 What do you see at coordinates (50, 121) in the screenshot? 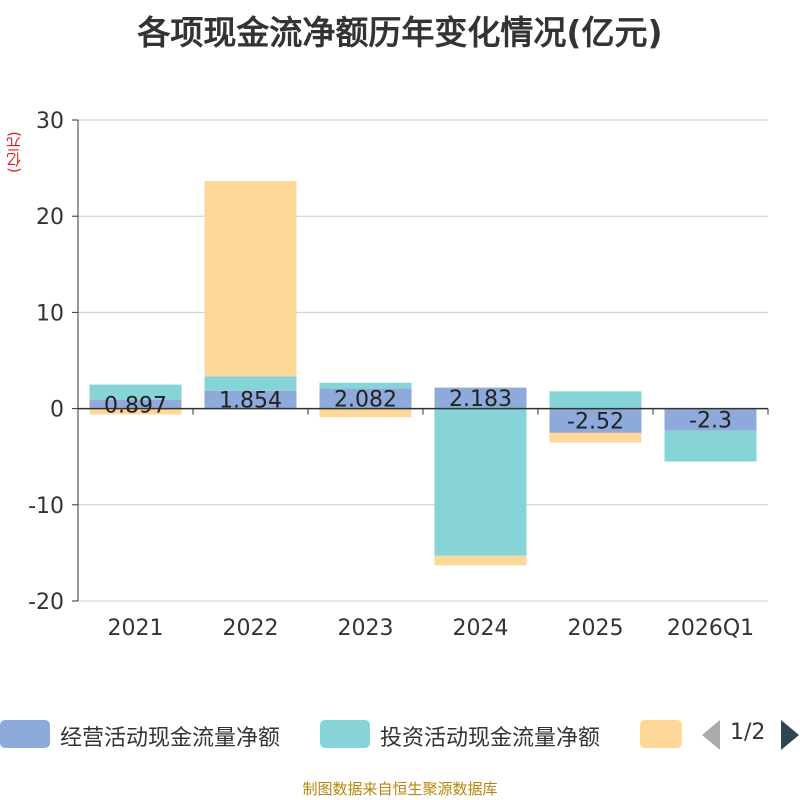
I see `y-tick-label: 30` at bounding box center [50, 121].